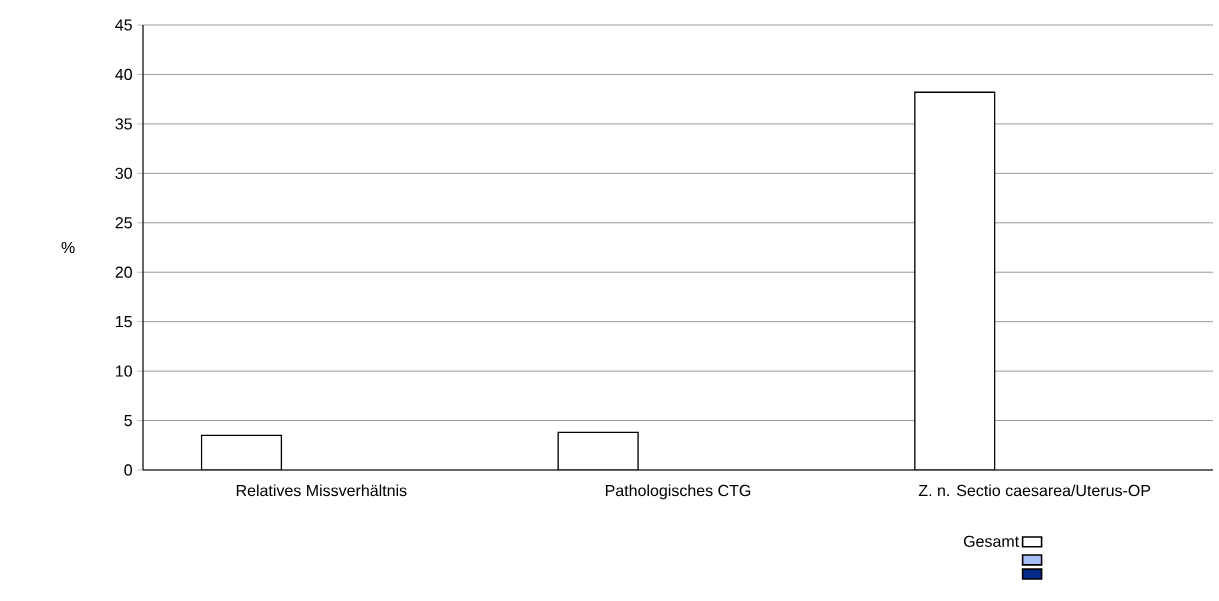 This screenshot has width=1219, height=601. I want to click on y-tick-label: 10, so click(124, 371).